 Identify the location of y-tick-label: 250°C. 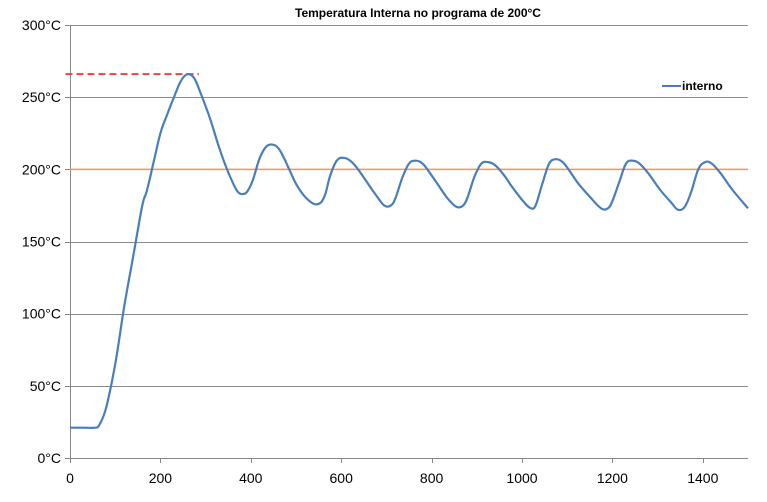
(41, 97).